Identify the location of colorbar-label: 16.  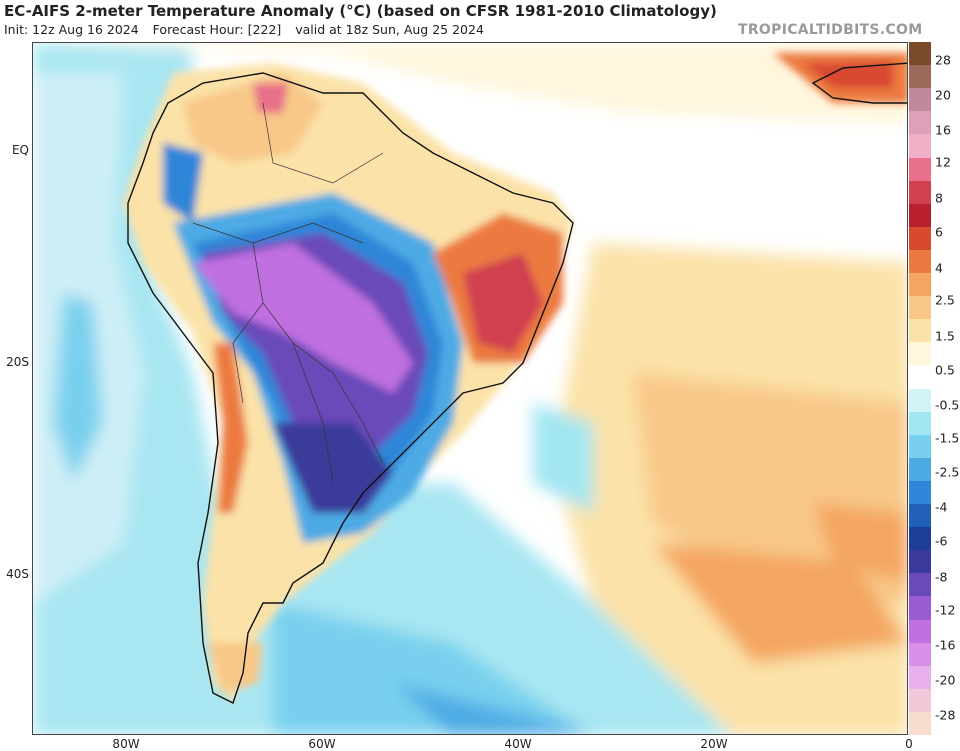
(943, 130).